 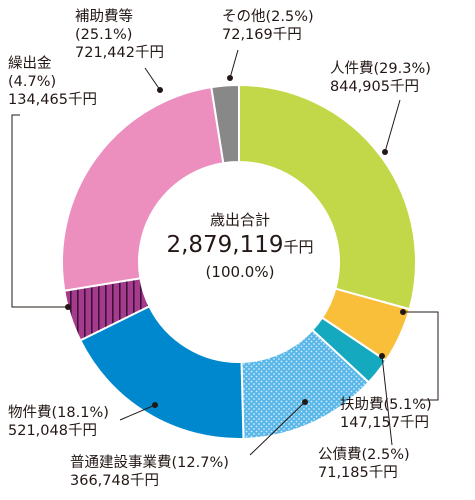 What do you see at coordinates (421, 356) in the screenshot?
I see `leader-line-fujohi` at bounding box center [421, 356].